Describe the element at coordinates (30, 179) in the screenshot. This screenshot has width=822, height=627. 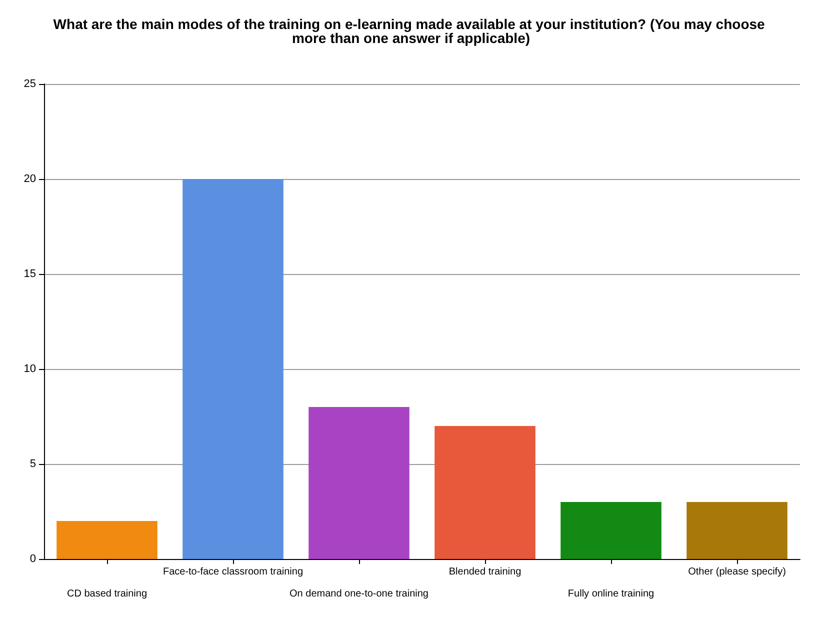
I see `y-tick-label: 20` at that location.